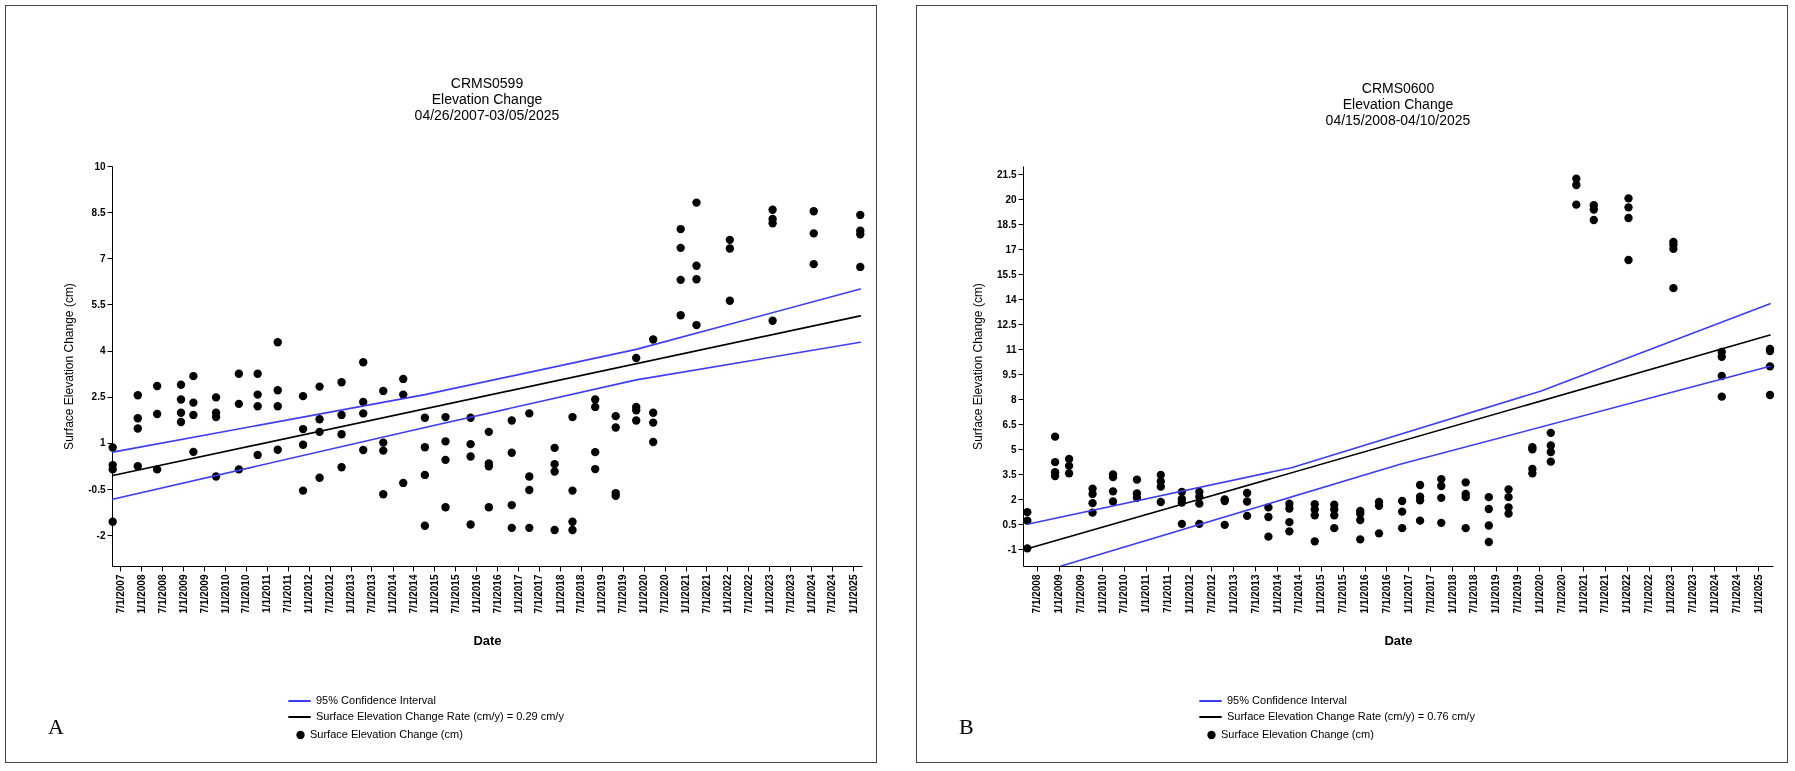 The height and width of the screenshot is (771, 1795). I want to click on y-tick-label: 20, so click(1011, 199).